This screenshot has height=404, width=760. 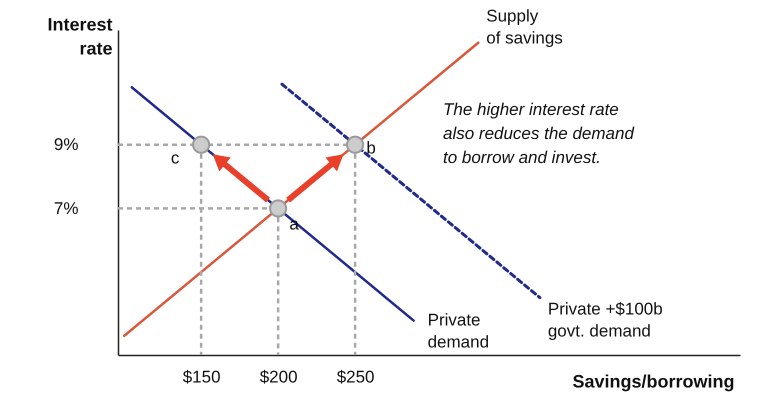 What do you see at coordinates (605, 320) in the screenshot?
I see `series-label: Private +$100b govt. demand` at bounding box center [605, 320].